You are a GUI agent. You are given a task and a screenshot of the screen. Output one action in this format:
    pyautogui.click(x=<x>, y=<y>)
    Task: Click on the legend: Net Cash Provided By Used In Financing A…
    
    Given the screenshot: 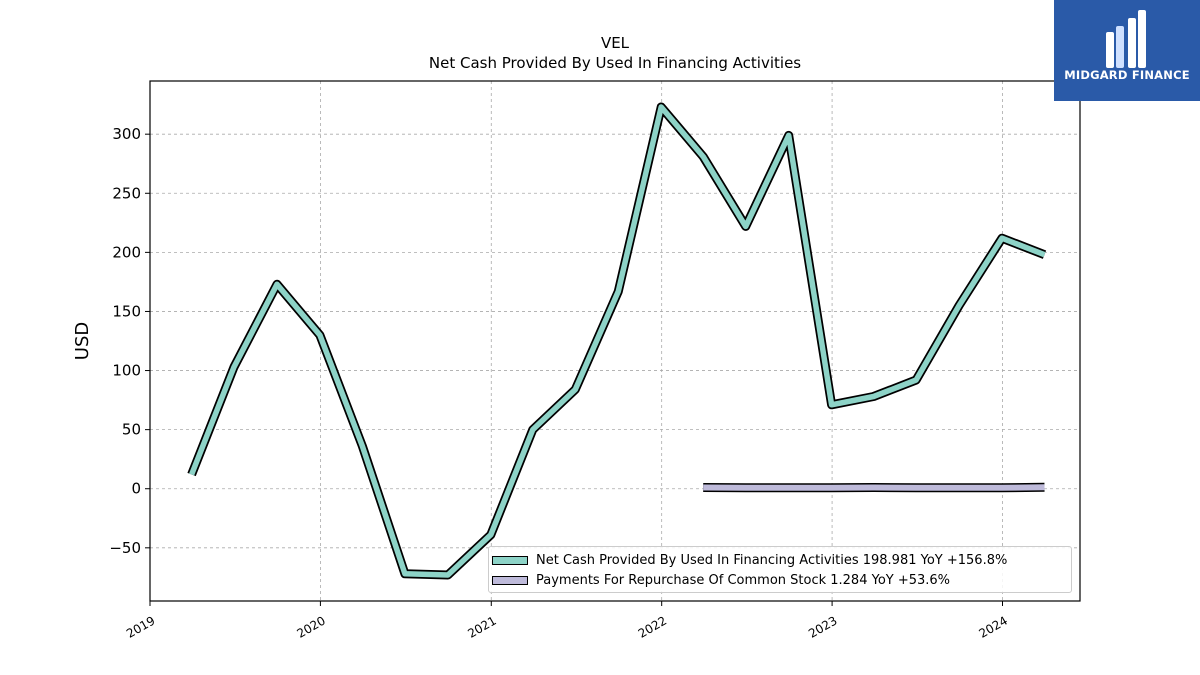 What is the action you would take?
    pyautogui.click(x=780, y=569)
    